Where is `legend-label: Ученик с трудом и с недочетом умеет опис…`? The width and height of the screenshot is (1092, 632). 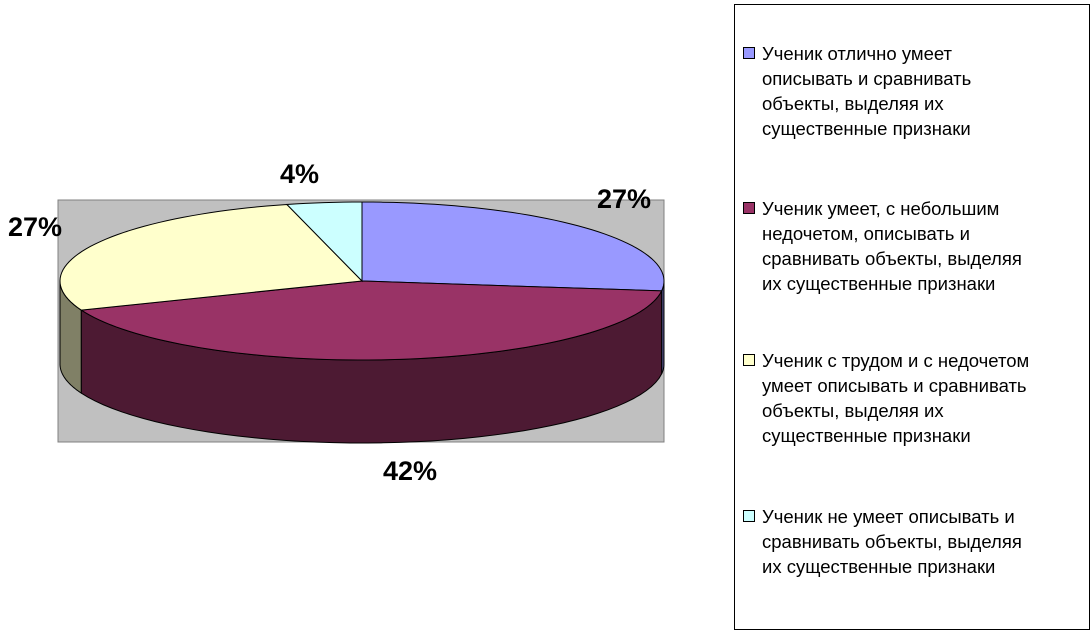
legend-label: Ученик с трудом и с недочетом умеет опис… is located at coordinates (896, 398).